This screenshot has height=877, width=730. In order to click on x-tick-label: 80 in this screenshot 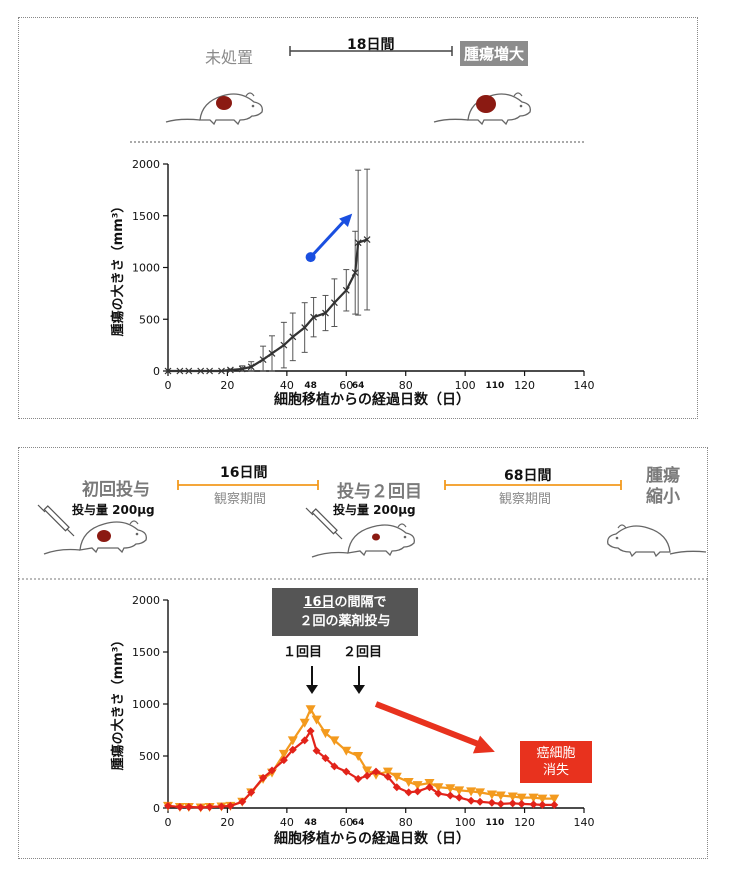, I will do `click(406, 385)`.